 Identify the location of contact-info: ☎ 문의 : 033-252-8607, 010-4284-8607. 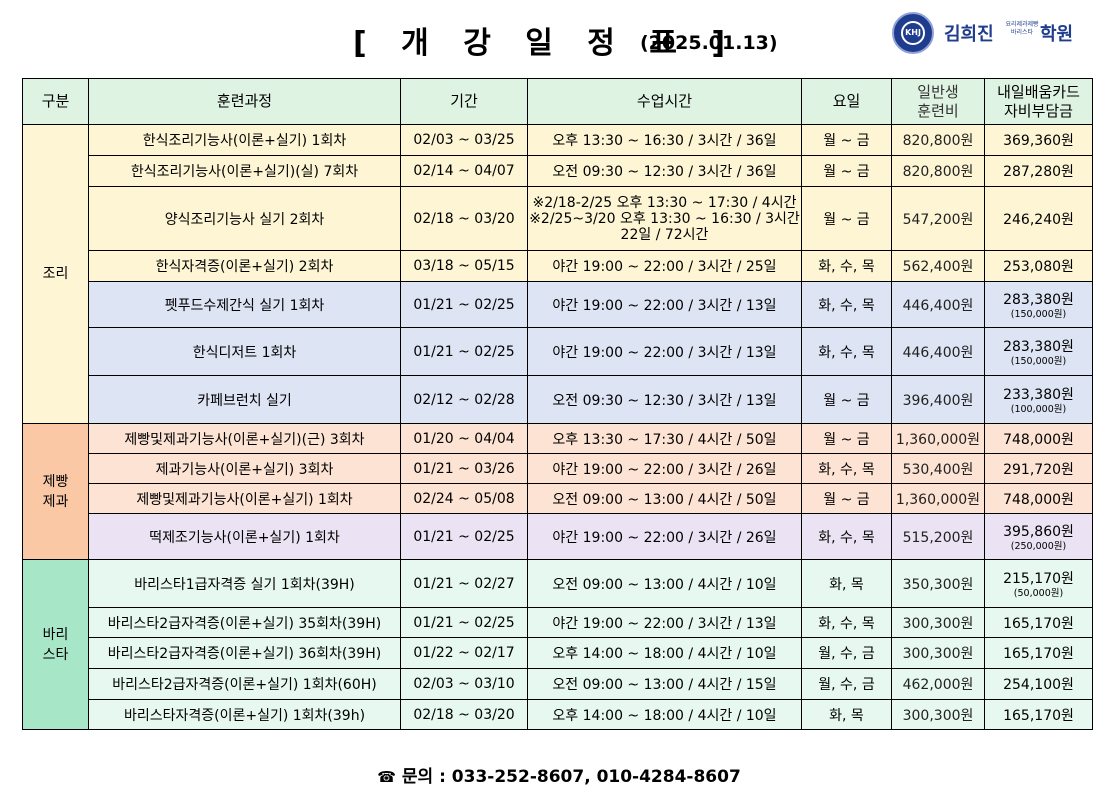
(559, 774).